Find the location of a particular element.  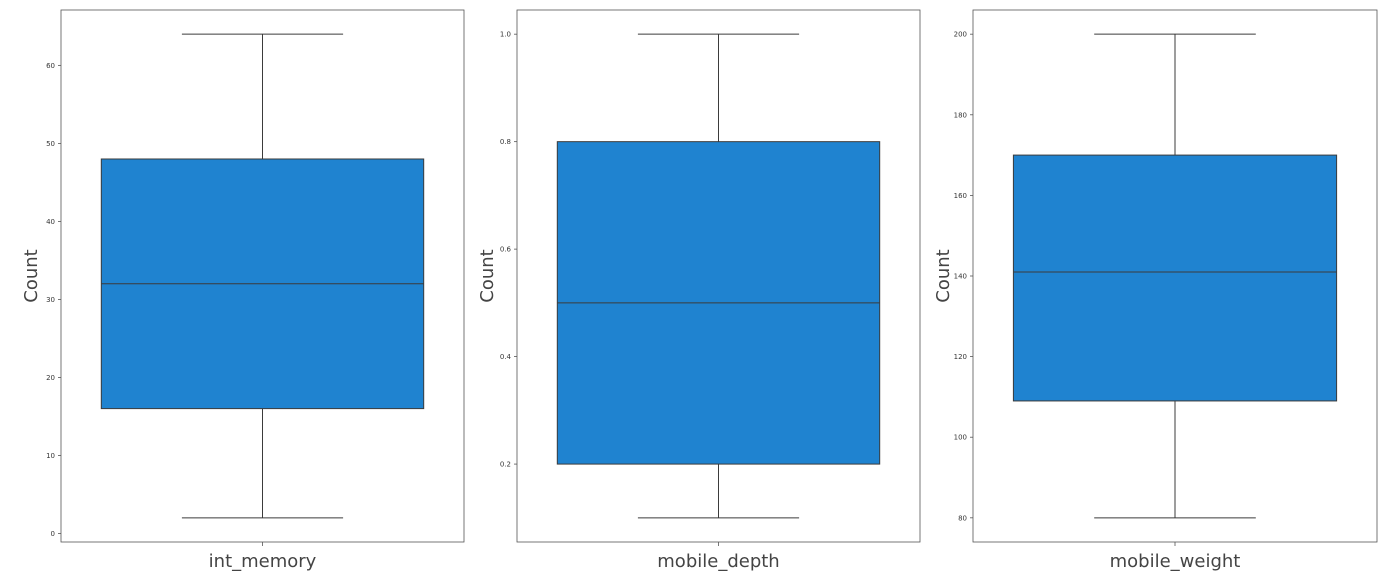

y-tick-label: 0.2 is located at coordinates (505, 465).